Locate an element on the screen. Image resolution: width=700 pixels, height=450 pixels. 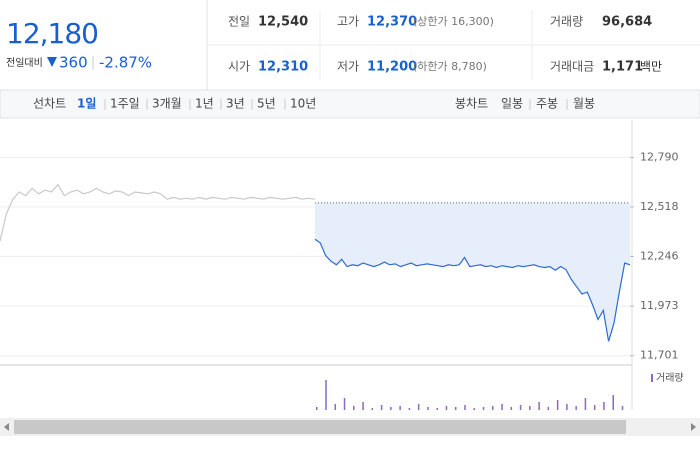
y-tick-label: 12,790 is located at coordinates (659, 156).